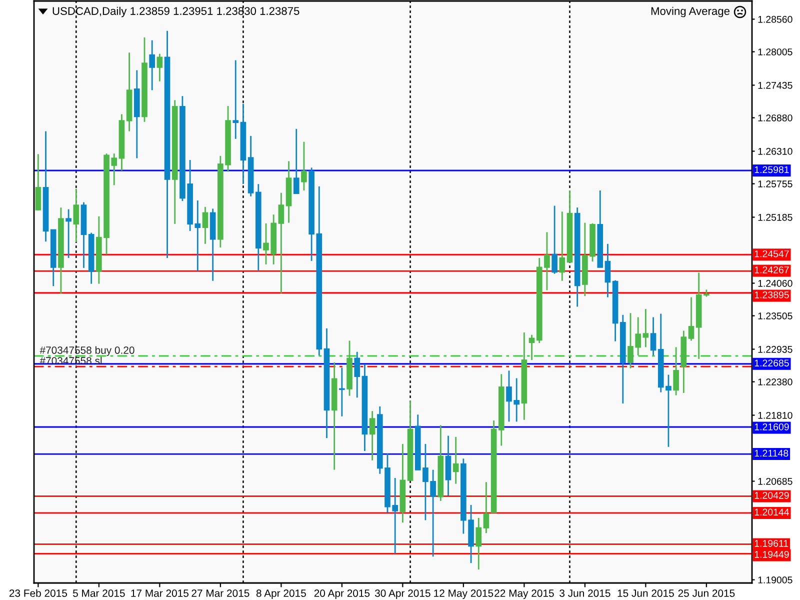 The image size is (800, 600). Describe the element at coordinates (342, 594) in the screenshot. I see `x-tick-label: 20 Apr 2015` at that location.